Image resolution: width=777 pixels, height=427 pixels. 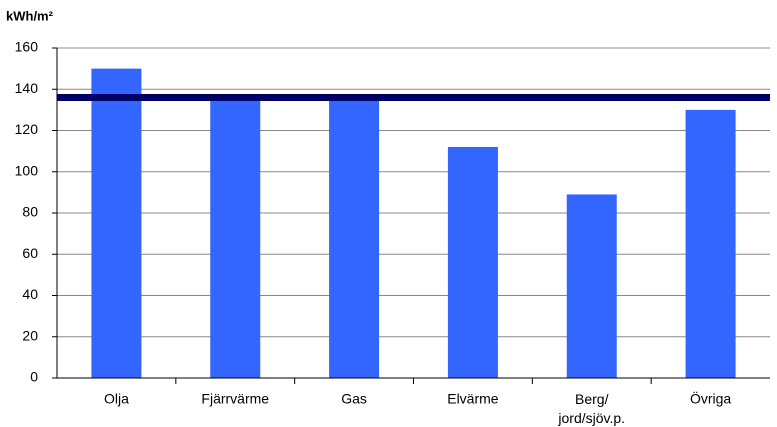 What do you see at coordinates (27, 170) in the screenshot?
I see `y-tick-label: 100` at bounding box center [27, 170].